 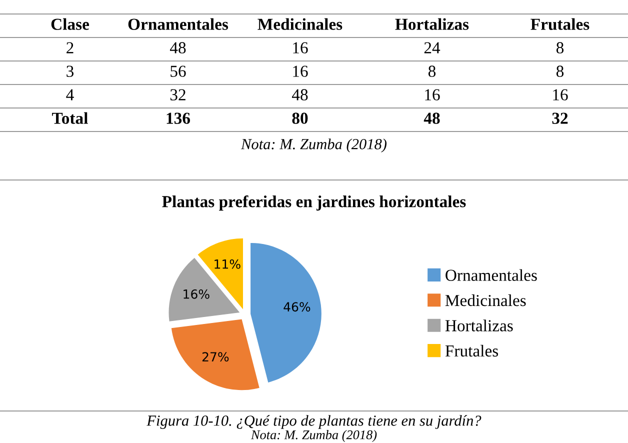 I want to click on text: Hortalizas, so click(x=432, y=24).